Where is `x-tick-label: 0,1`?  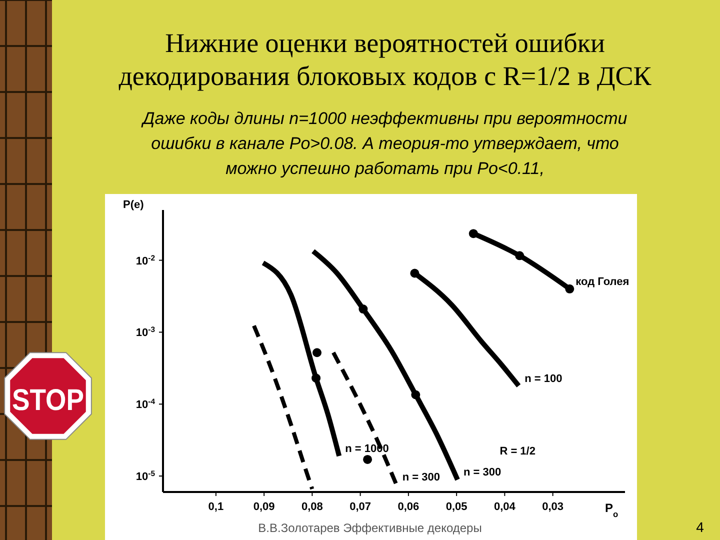
x-tick-label: 0,1 is located at coordinates (216, 507).